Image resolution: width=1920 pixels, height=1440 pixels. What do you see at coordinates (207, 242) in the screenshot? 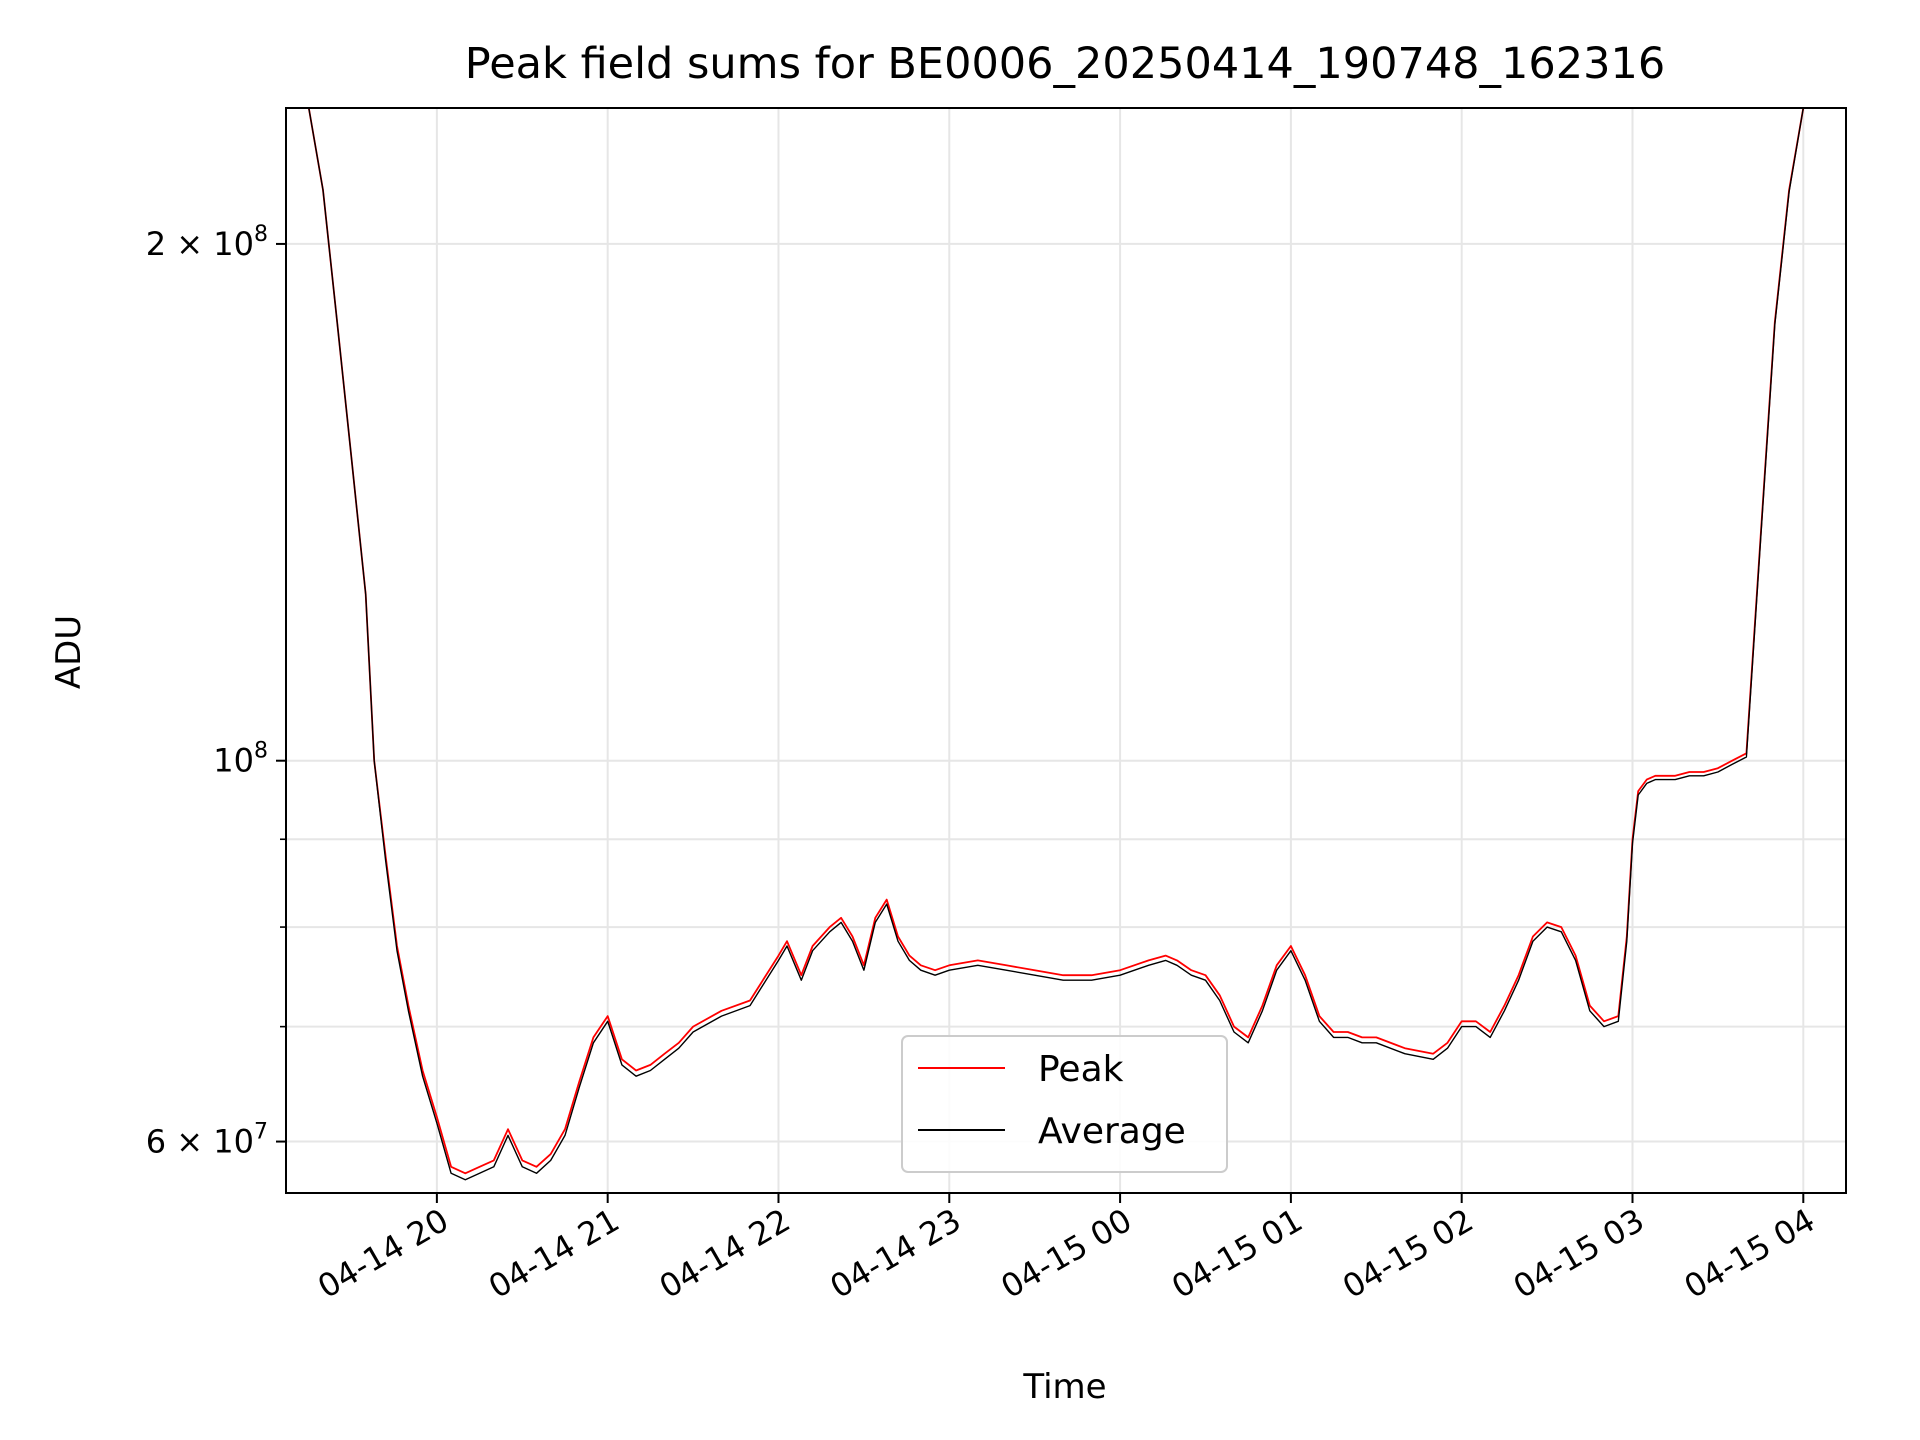
I see `y-tick-label: 2 × 108` at bounding box center [207, 242].